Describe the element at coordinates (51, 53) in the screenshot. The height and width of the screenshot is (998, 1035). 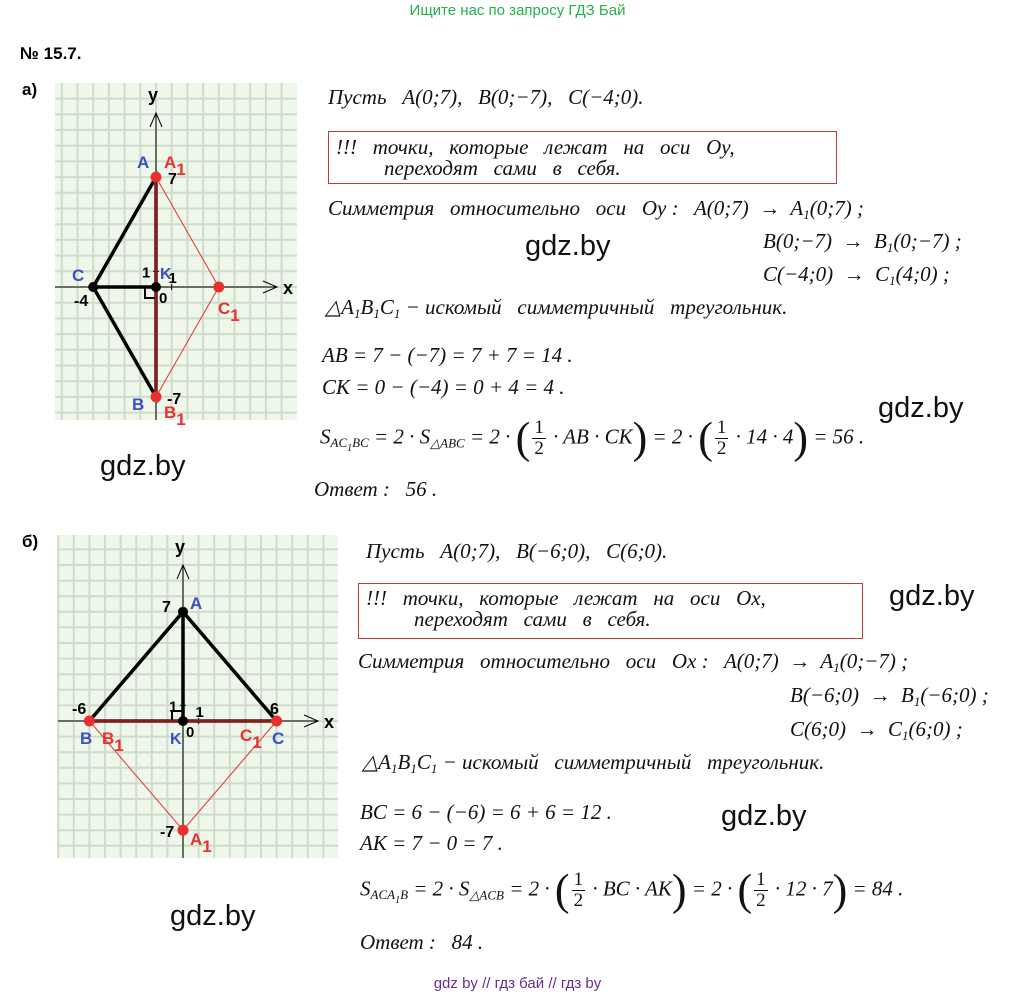
I see `problem-number: № 15.7.` at that location.